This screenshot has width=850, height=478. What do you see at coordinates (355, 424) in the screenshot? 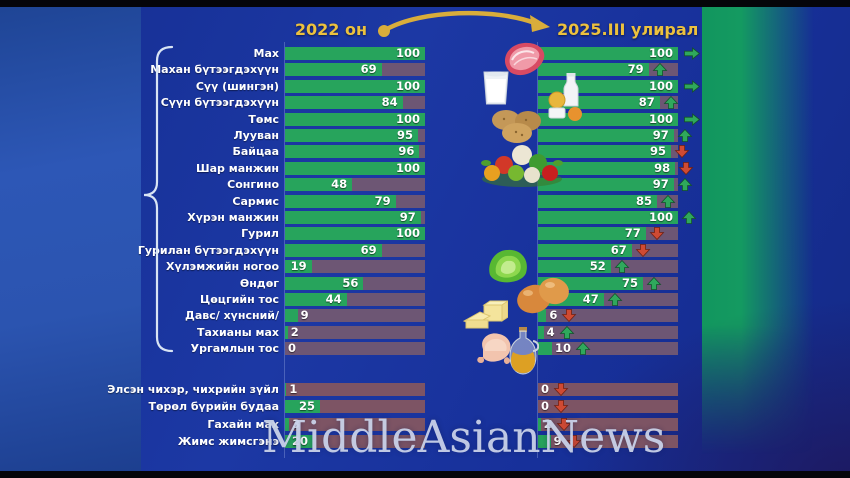
I see `bar-2022: 3` at bounding box center [355, 424].